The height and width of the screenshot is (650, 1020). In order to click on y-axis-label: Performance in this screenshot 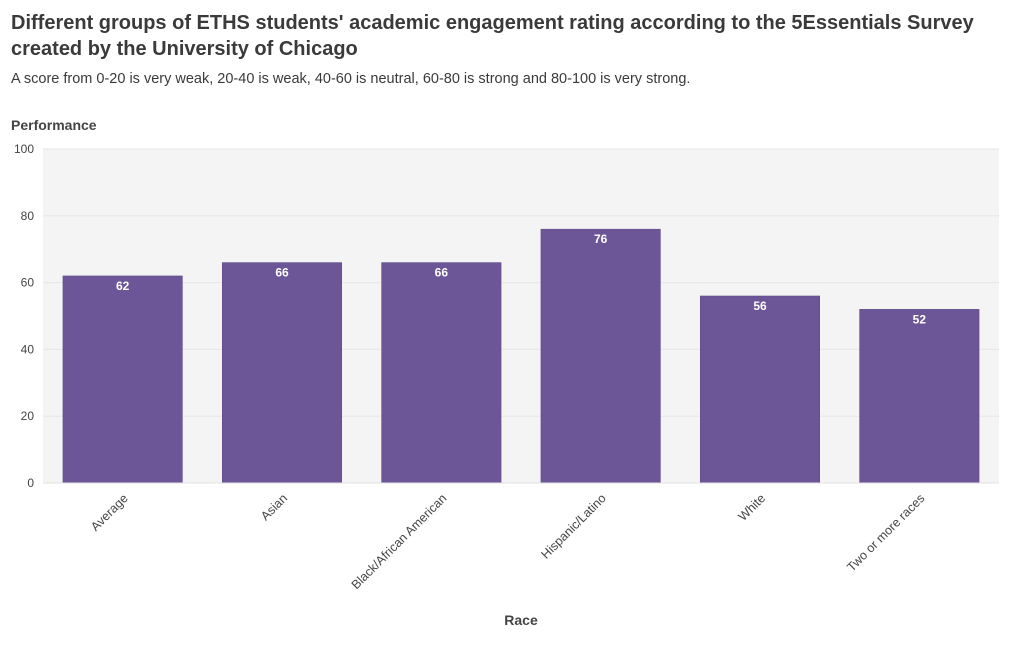, I will do `click(54, 125)`.